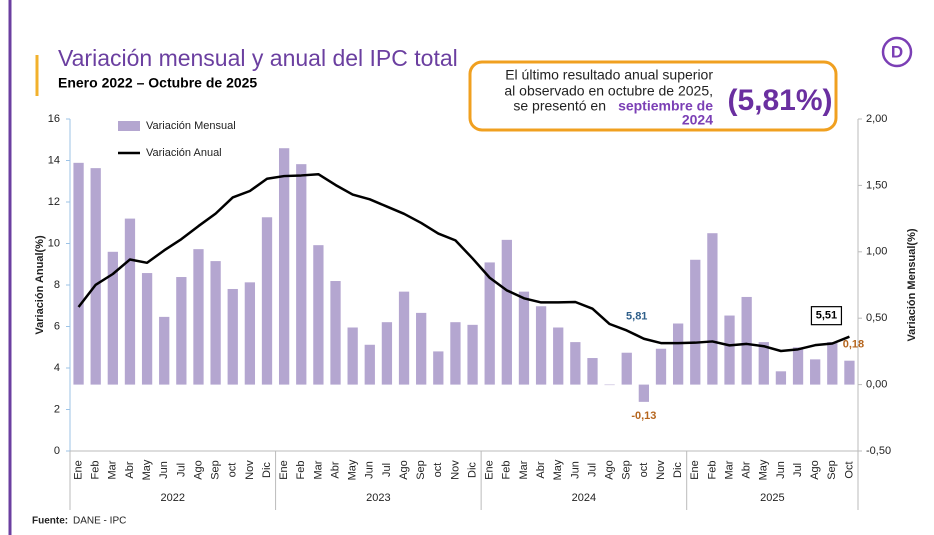 The height and width of the screenshot is (535, 934). Describe the element at coordinates (779, 100) in the screenshot. I see `annotation-value: (5,81%)` at that location.